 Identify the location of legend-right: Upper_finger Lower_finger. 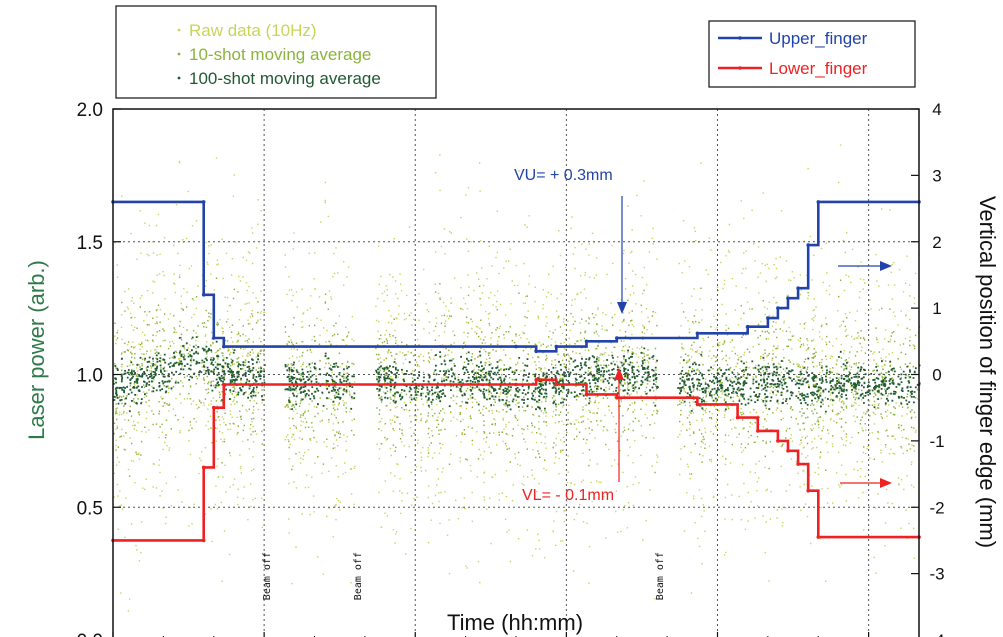
(812, 54).